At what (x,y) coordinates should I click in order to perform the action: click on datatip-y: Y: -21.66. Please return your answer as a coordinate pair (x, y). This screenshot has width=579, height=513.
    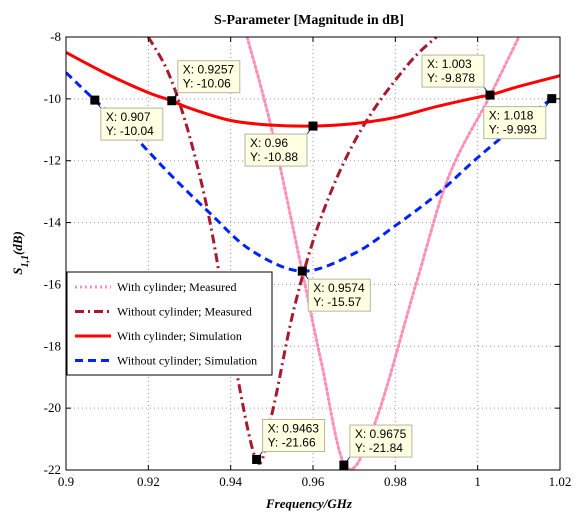
    Looking at the image, I should click on (292, 442).